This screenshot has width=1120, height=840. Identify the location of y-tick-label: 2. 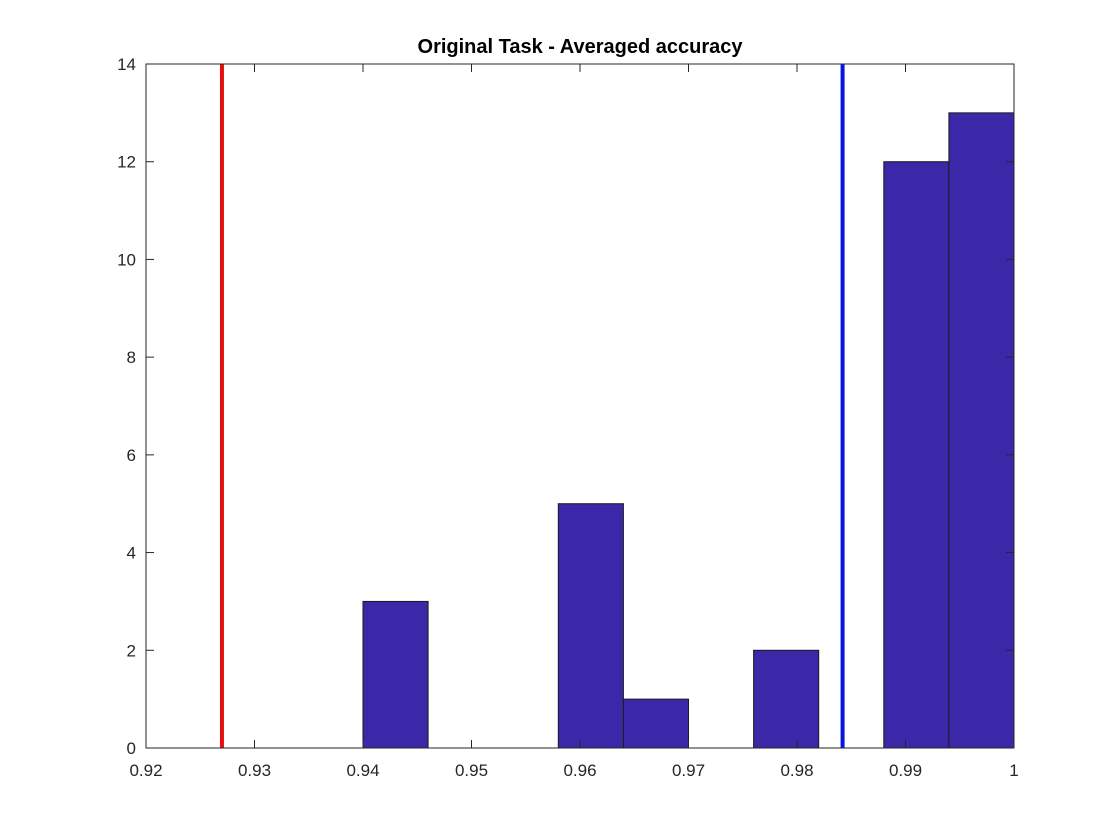
(131, 650).